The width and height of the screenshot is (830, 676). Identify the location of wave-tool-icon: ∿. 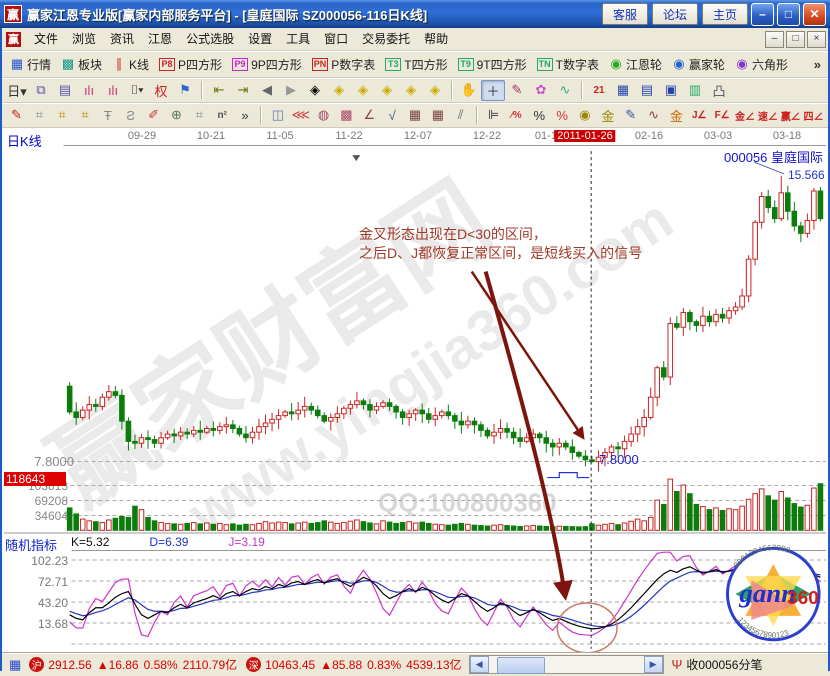
(565, 89).